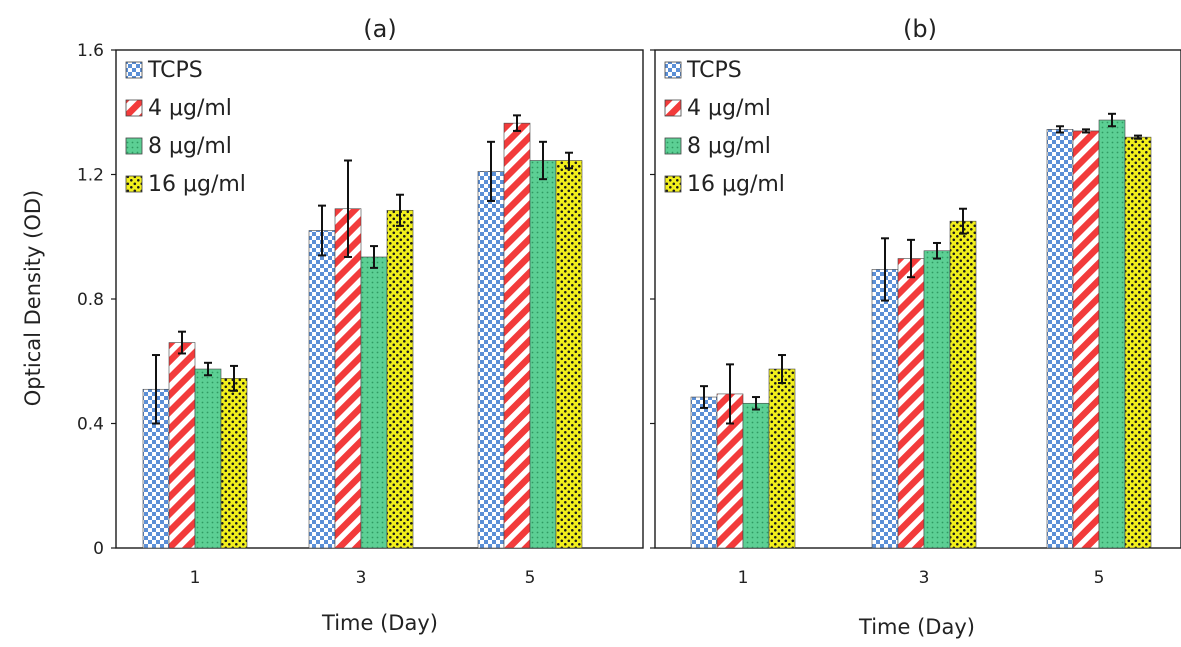 The height and width of the screenshot is (647, 1181). What do you see at coordinates (379, 623) in the screenshot?
I see `x-axis-title-a: Time (Day)` at bounding box center [379, 623].